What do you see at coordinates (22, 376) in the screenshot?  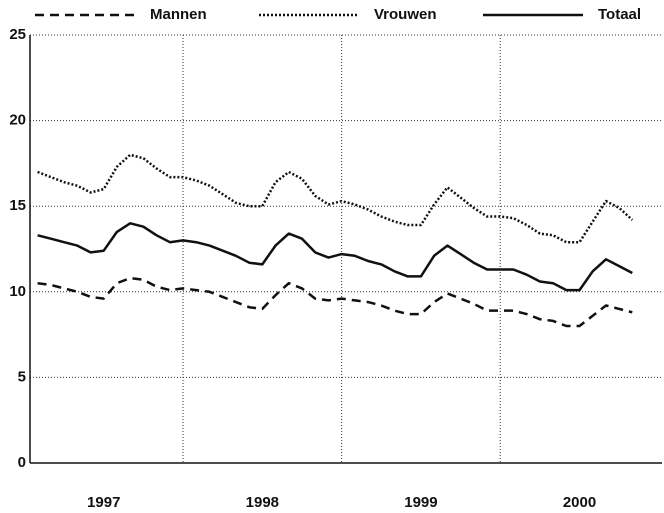 I see `y-tick-label: 5` at bounding box center [22, 376].